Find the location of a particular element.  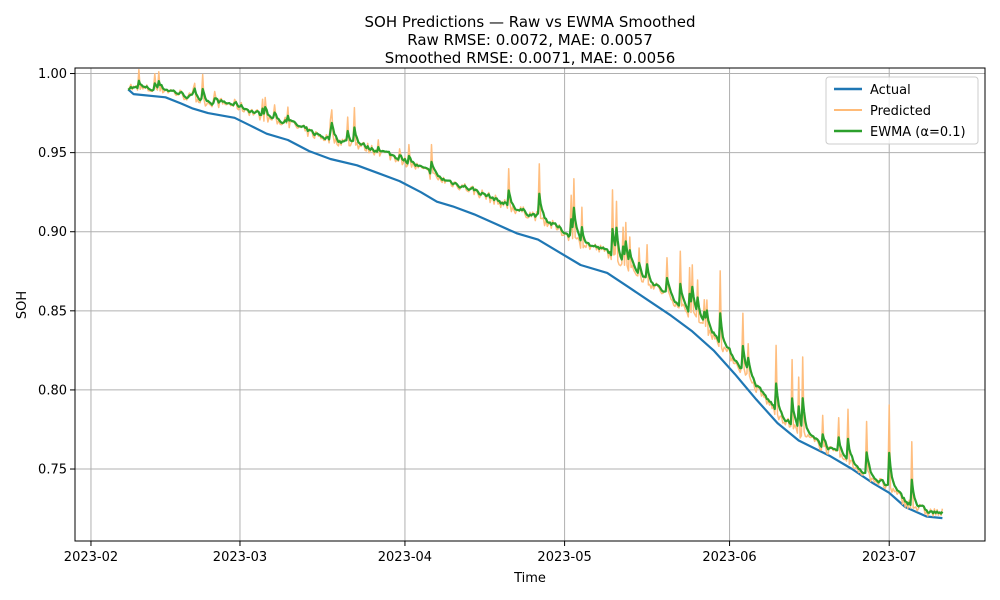

legend-label-ewma: EWMA (α=0.1) is located at coordinates (918, 132).